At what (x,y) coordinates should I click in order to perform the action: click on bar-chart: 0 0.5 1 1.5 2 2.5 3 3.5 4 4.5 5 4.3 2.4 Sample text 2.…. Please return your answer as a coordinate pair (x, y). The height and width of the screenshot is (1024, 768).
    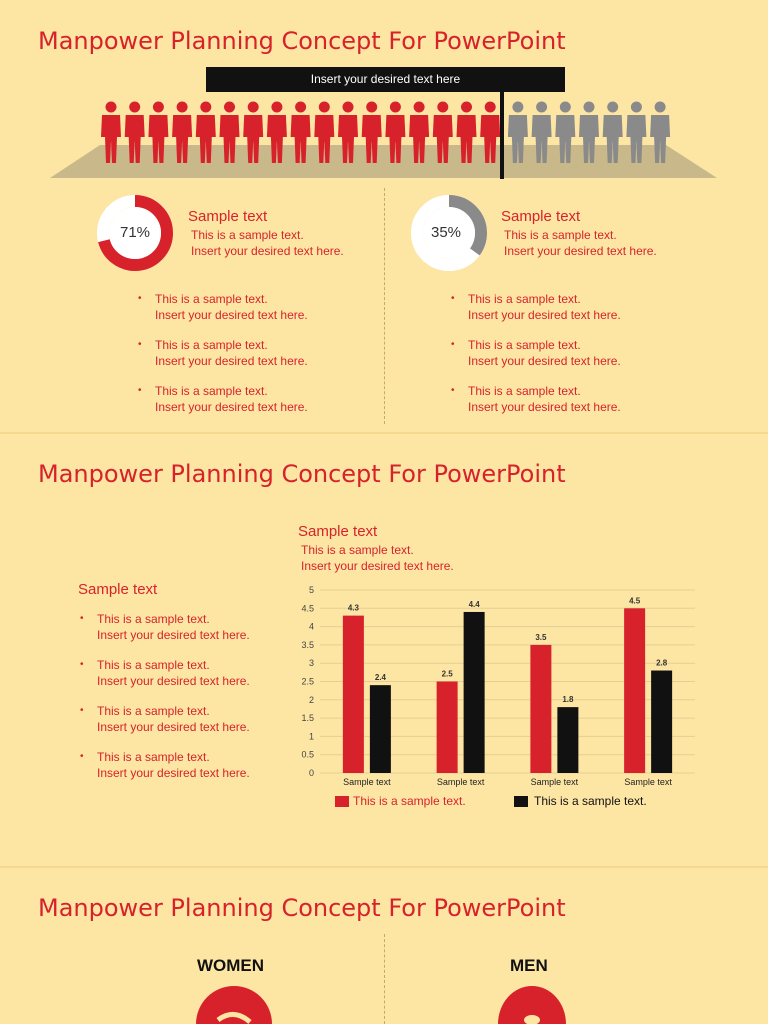
    Looking at the image, I should click on (498, 686).